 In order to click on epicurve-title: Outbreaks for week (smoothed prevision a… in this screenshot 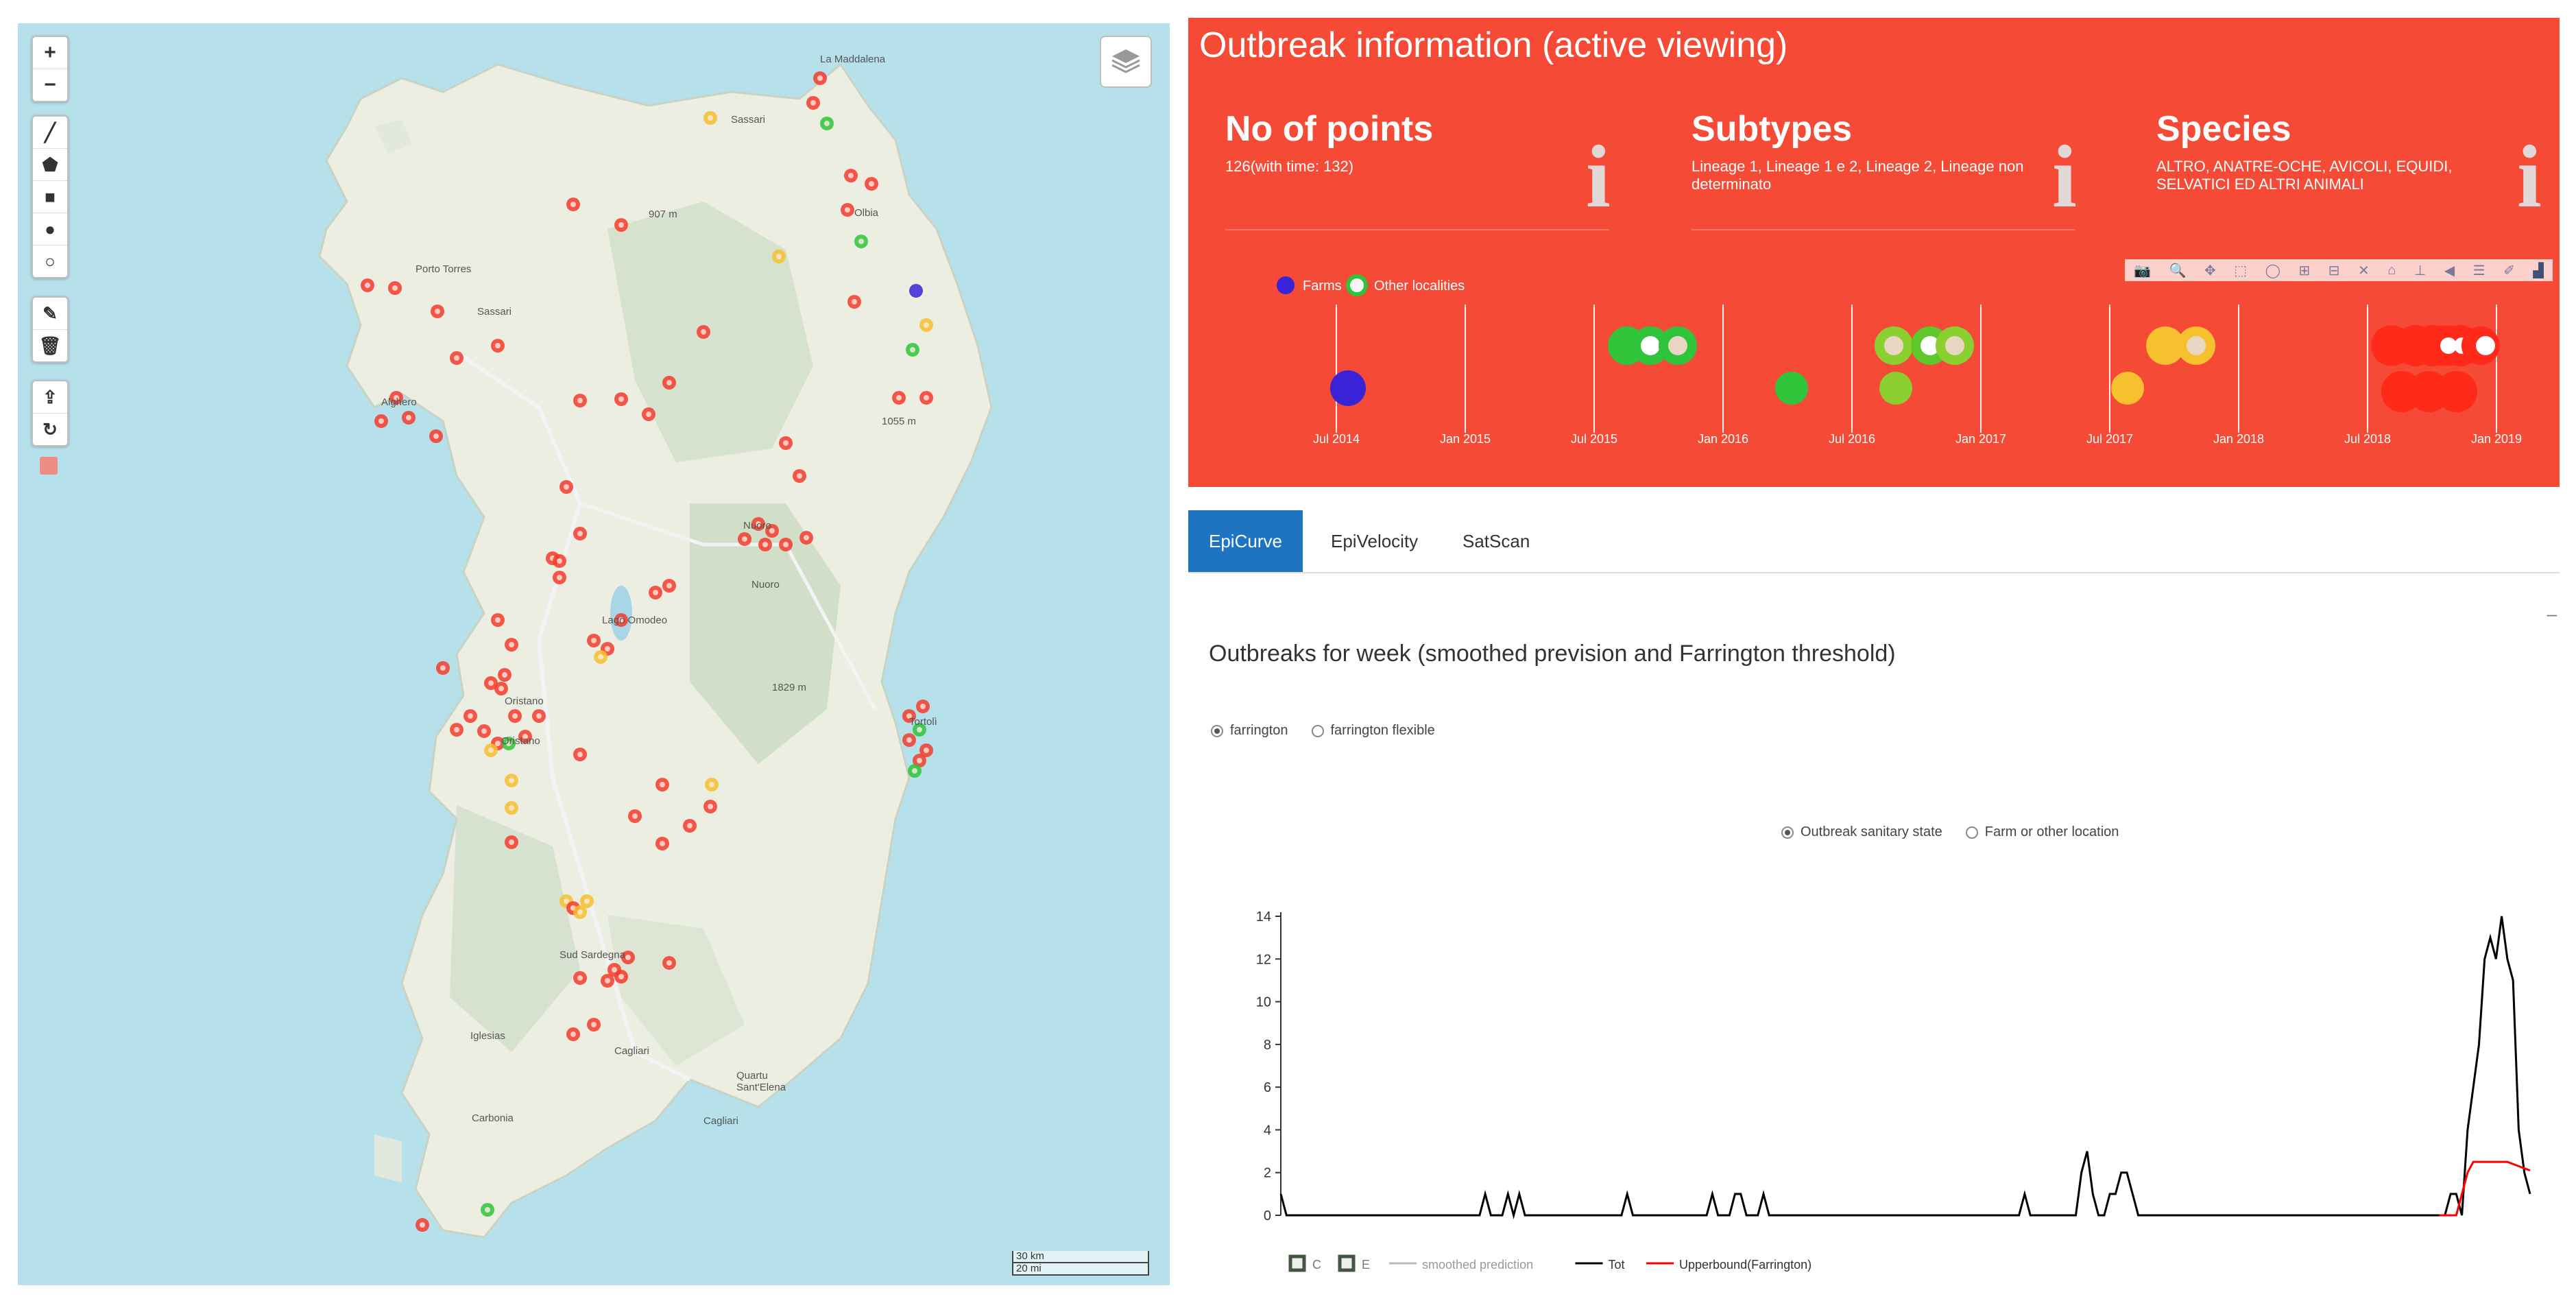, I will do `click(1553, 654)`.